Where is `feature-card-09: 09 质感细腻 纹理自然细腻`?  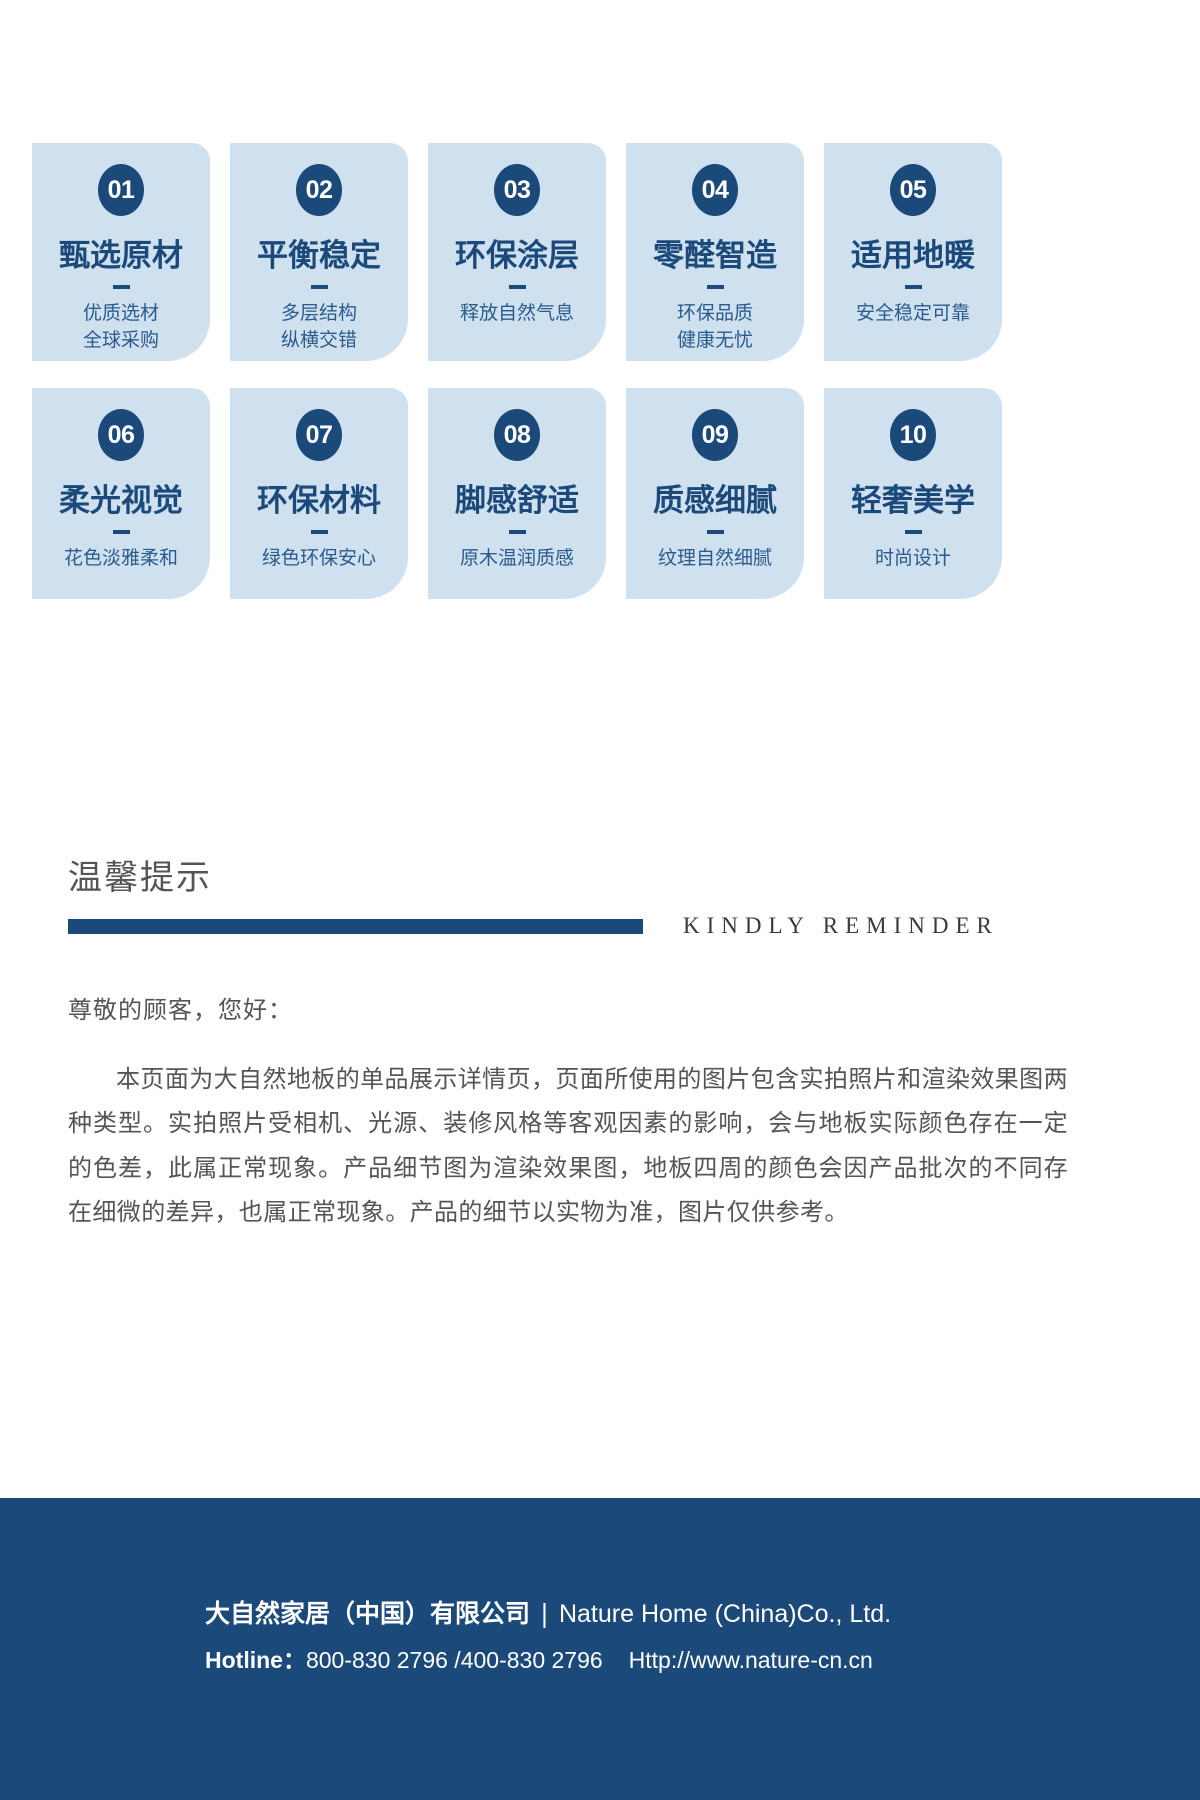 feature-card-09: 09 质感细腻 纹理自然细腻 is located at coordinates (715, 493).